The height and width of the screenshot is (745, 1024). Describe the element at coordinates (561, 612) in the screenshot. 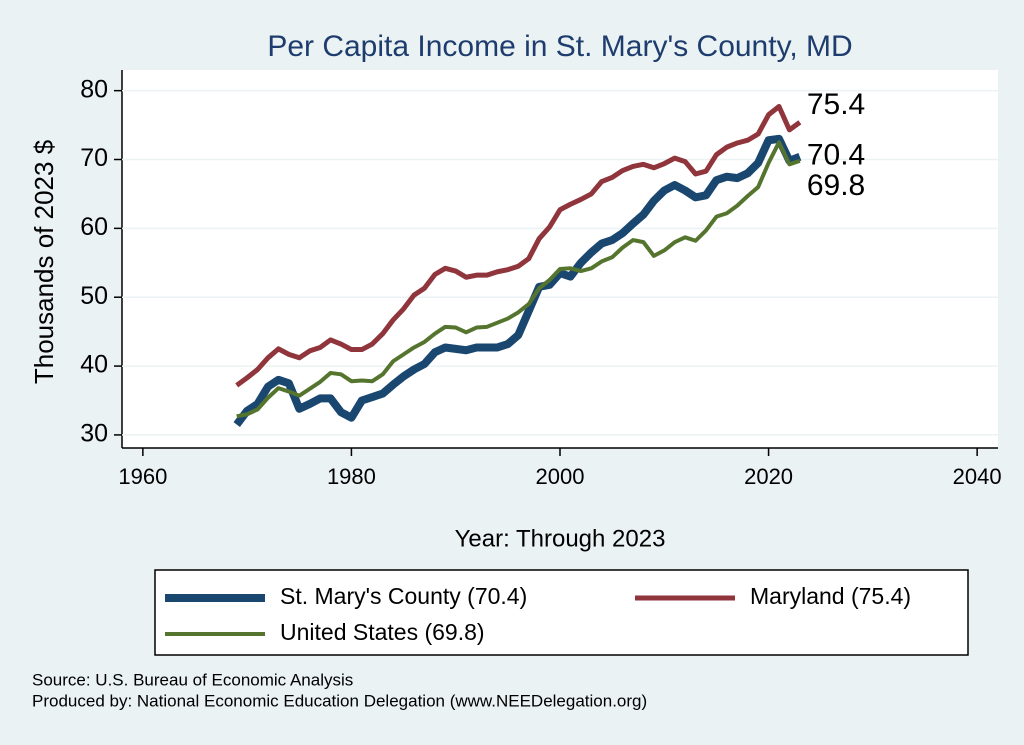

I see `legend-box` at that location.